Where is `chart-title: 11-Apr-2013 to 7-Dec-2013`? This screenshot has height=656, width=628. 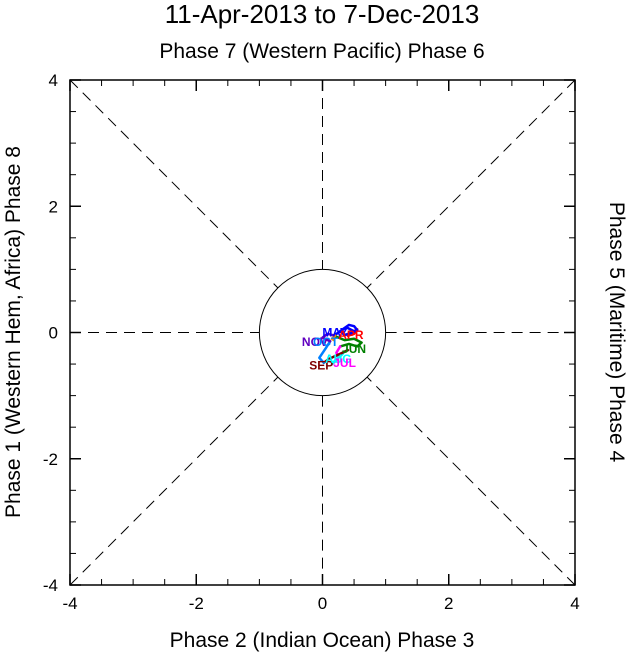 chart-title: 11-Apr-2013 to 7-Dec-2013 is located at coordinates (322, 14).